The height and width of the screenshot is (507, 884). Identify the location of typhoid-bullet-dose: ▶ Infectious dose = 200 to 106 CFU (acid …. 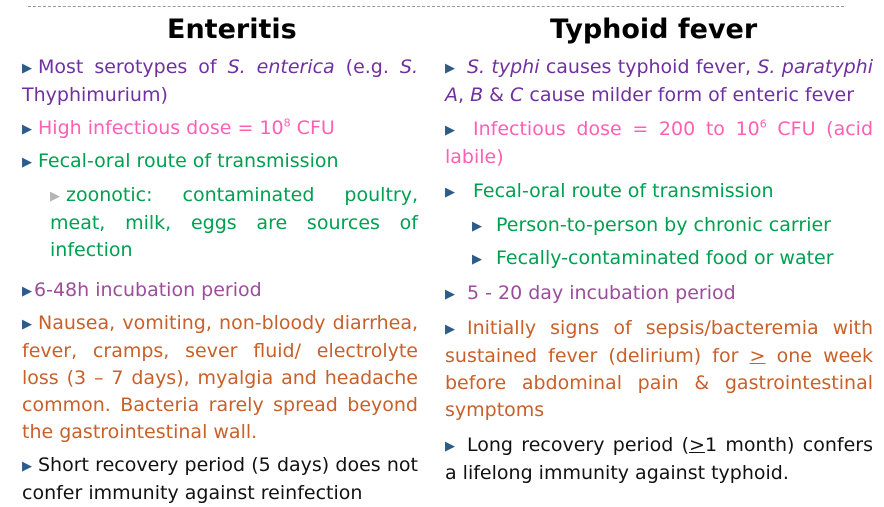
(659, 142).